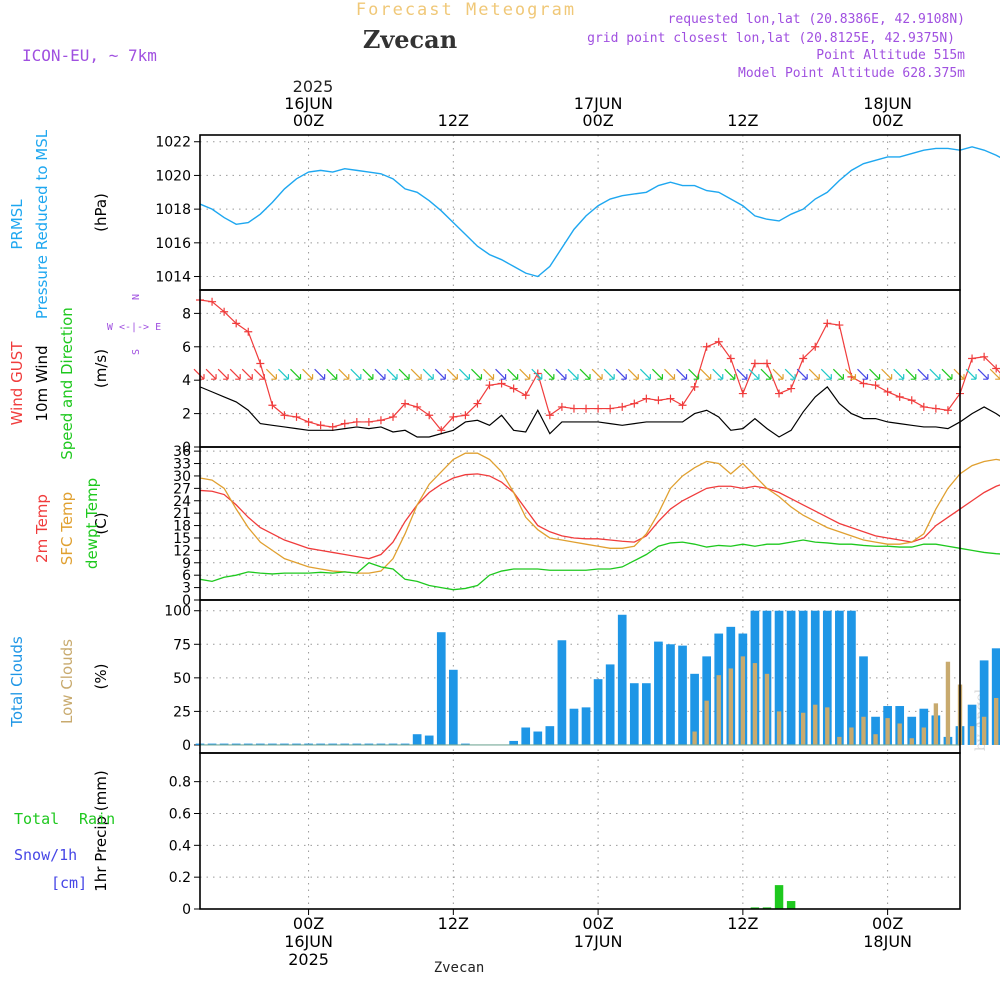  What do you see at coordinates (182, 645) in the screenshot?
I see `clouds-y-tick-label: 75` at bounding box center [182, 645].